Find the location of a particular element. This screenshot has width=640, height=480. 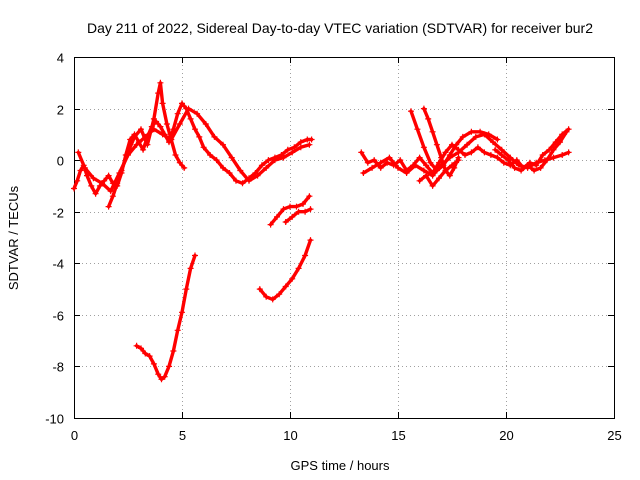

x-axis-label: GPS time / hours is located at coordinates (340, 465).